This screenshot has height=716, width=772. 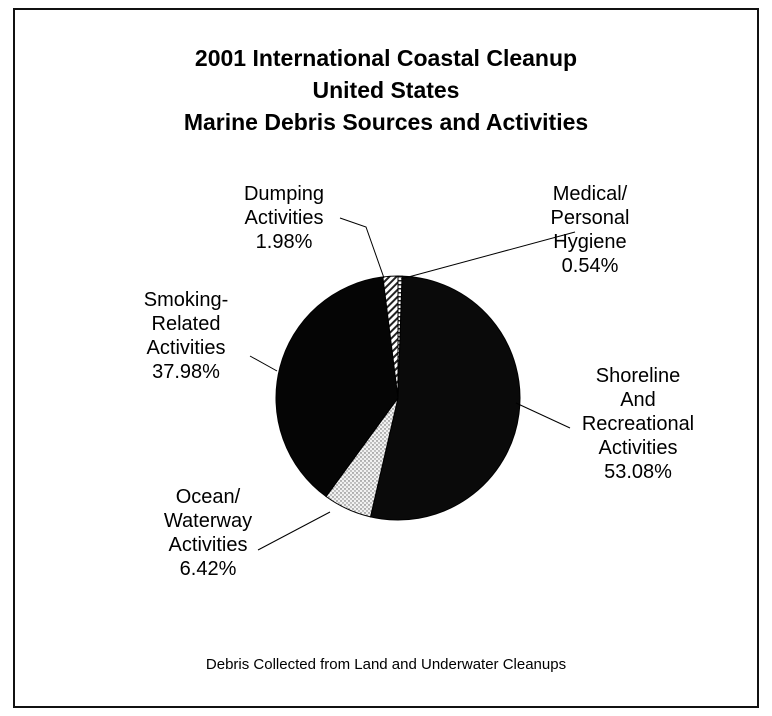 What do you see at coordinates (590, 266) in the screenshot?
I see `slice-value-label: 0.54%` at bounding box center [590, 266].